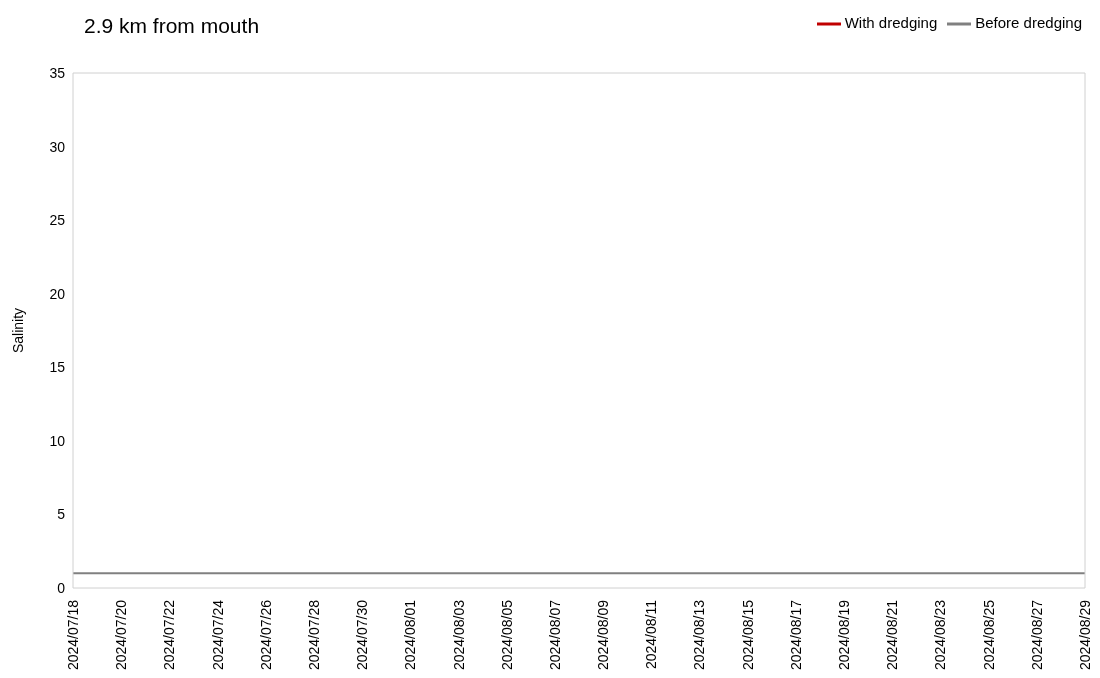 This screenshot has height=678, width=1100. I want to click on x-tick-label: 2024/08/01, so click(410, 635).